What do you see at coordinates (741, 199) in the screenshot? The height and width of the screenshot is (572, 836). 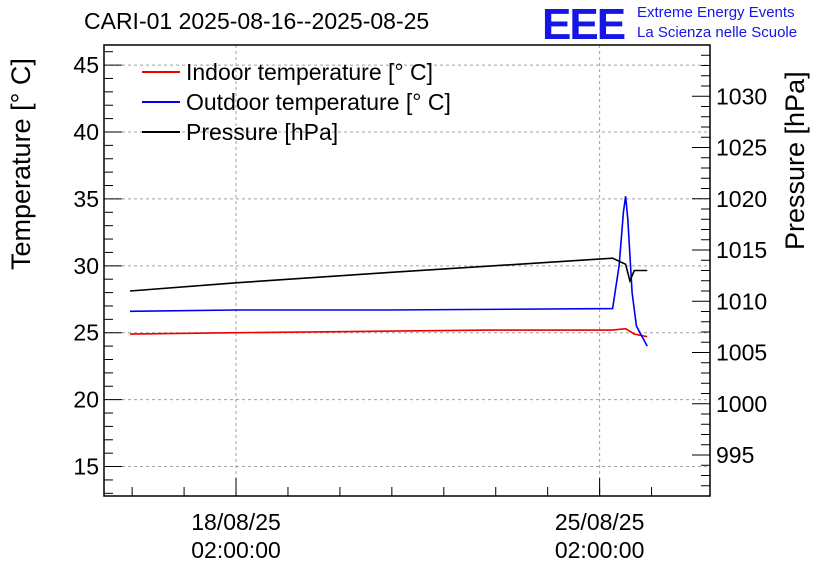 I see `y2-tick-label: 1020` at bounding box center [741, 199].